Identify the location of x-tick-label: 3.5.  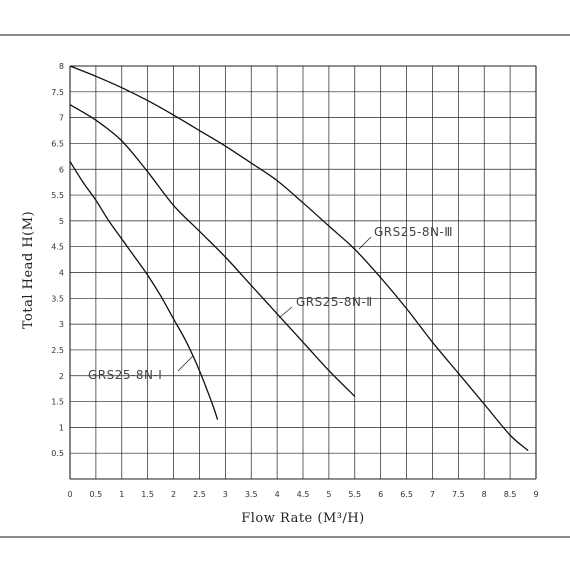
(251, 494).